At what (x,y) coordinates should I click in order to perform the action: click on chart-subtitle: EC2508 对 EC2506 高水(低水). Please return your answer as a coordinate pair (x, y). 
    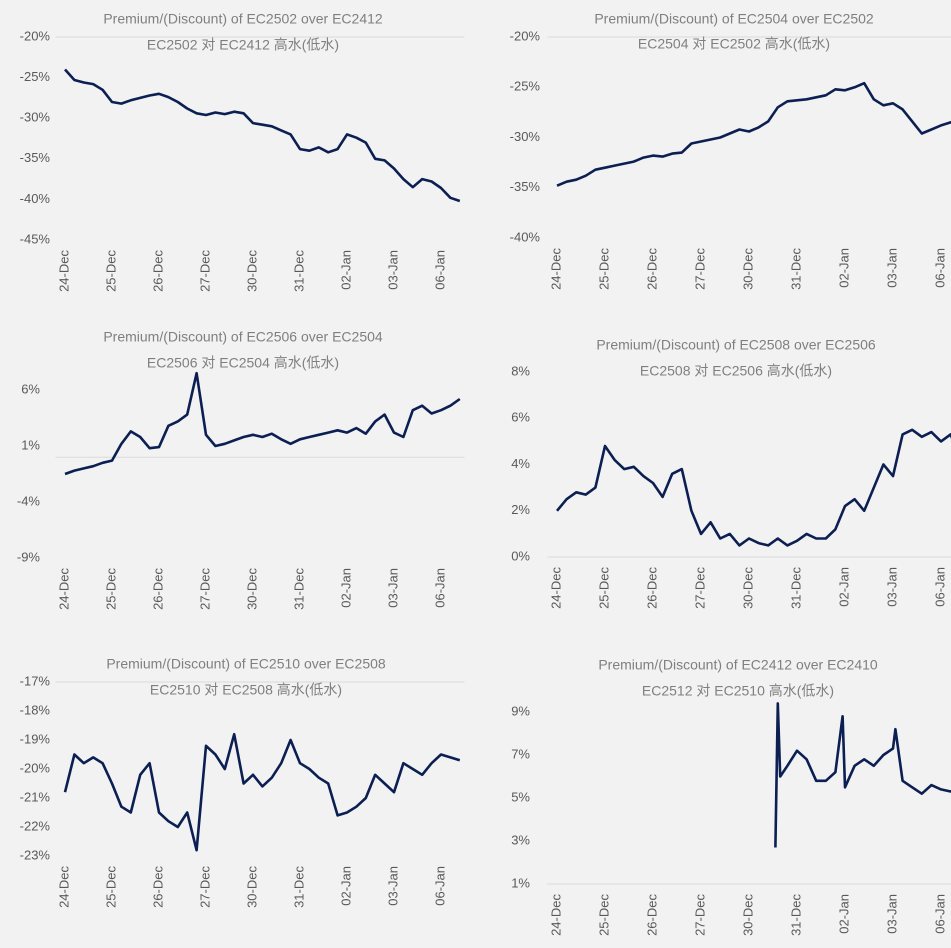
    Looking at the image, I should click on (736, 371).